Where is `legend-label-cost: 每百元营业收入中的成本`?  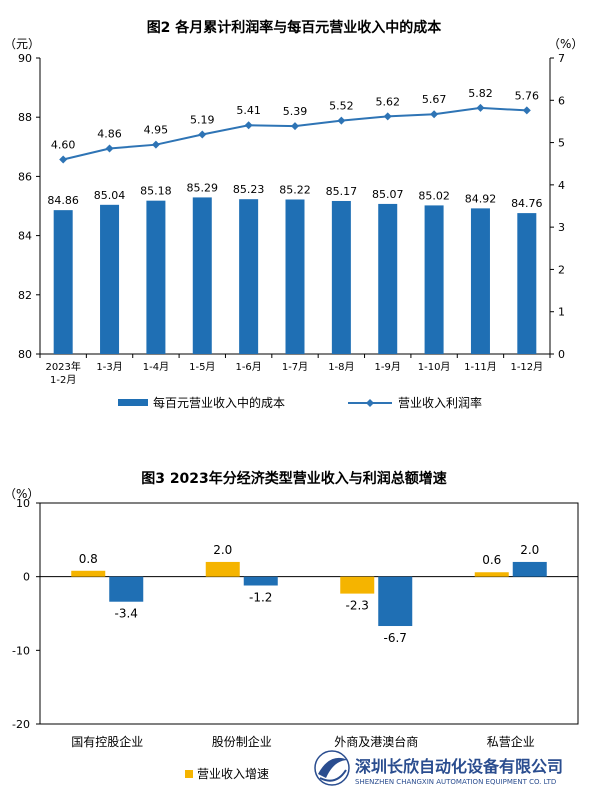
legend-label-cost: 每百元营业收入中的成本 is located at coordinates (219, 402).